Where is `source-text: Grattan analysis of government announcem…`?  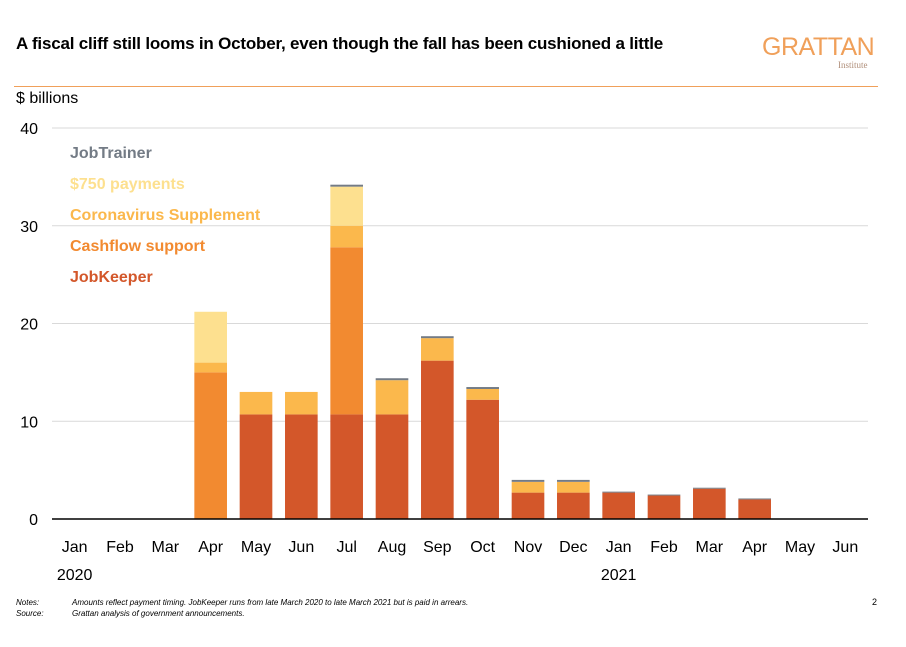
source-text: Grattan analysis of government announcem… is located at coordinates (158, 613).